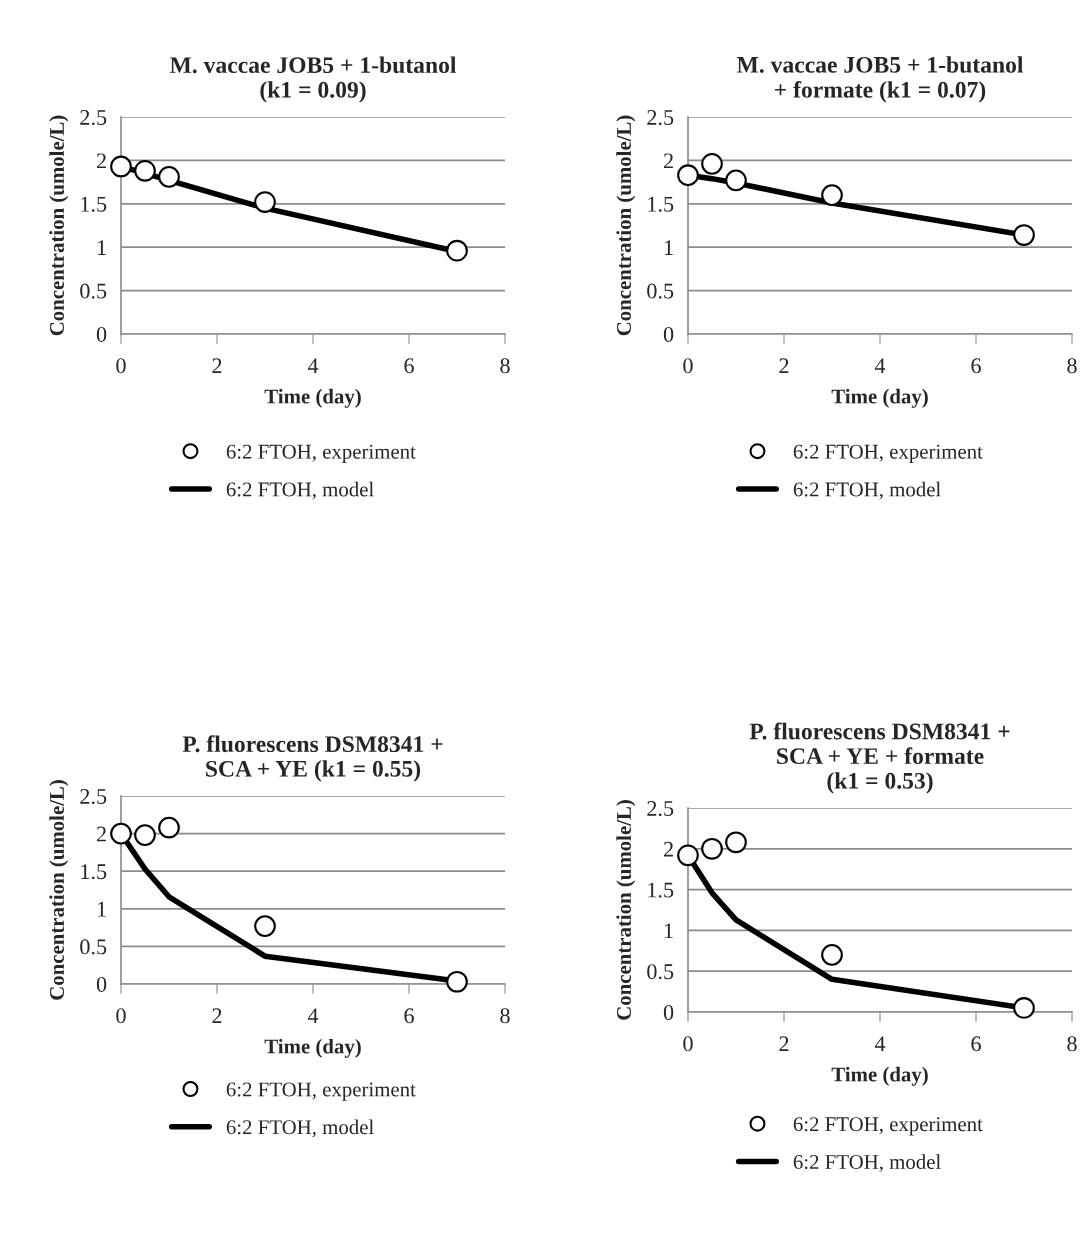 The height and width of the screenshot is (1247, 1087). I want to click on chart-title: M. vaccae JOB5 + 1-butanol (k1 = 0.09), so click(313, 79).